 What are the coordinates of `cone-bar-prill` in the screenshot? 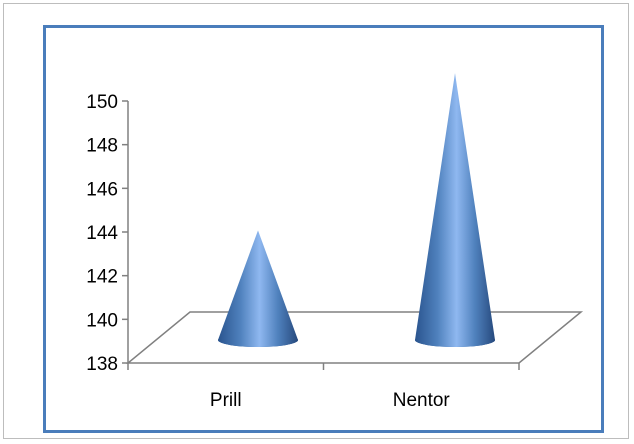 It's located at (258, 288).